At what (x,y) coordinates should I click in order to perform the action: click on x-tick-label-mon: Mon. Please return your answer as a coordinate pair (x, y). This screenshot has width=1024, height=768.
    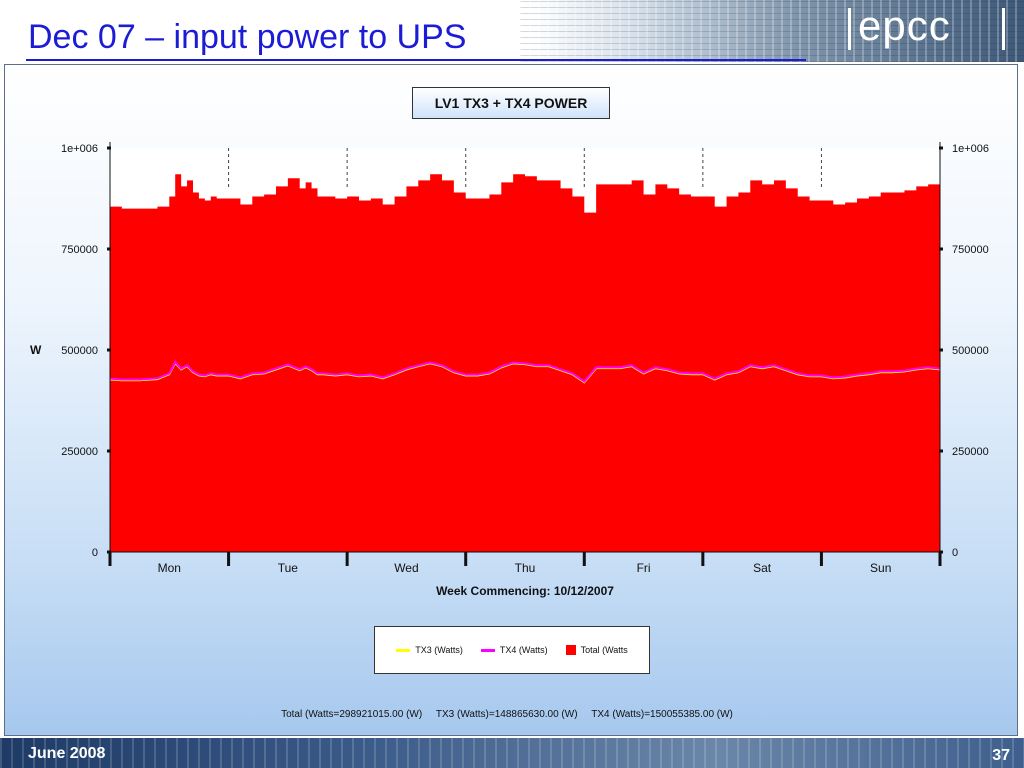
    Looking at the image, I should click on (169, 568).